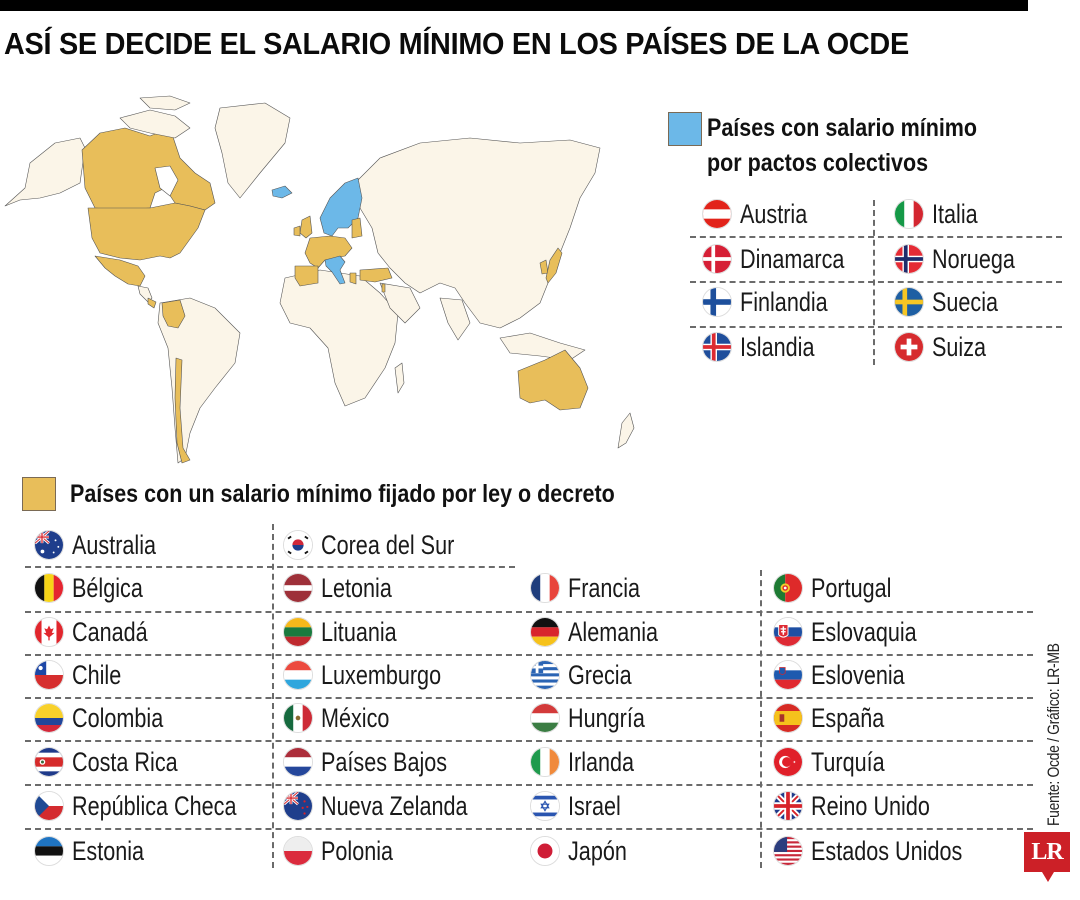 Image resolution: width=1080 pixels, height=900 pixels. Describe the element at coordinates (851, 588) in the screenshot. I see `country-name: Portugal` at that location.